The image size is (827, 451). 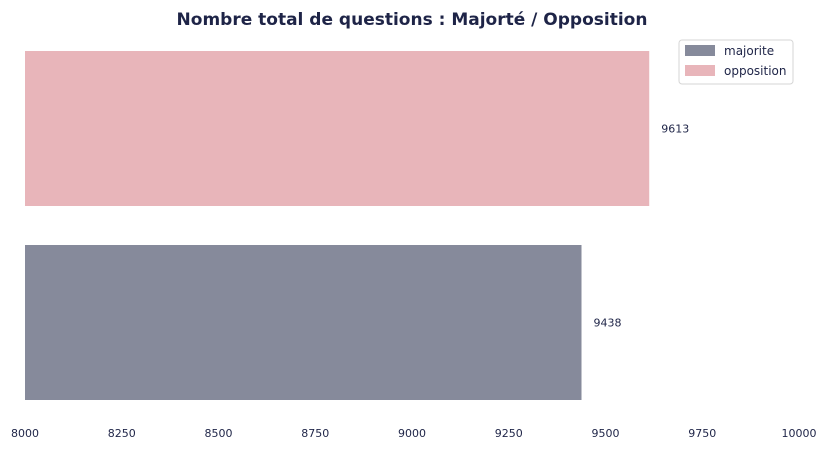 I want to click on legend: majorite opposition, so click(x=736, y=62).